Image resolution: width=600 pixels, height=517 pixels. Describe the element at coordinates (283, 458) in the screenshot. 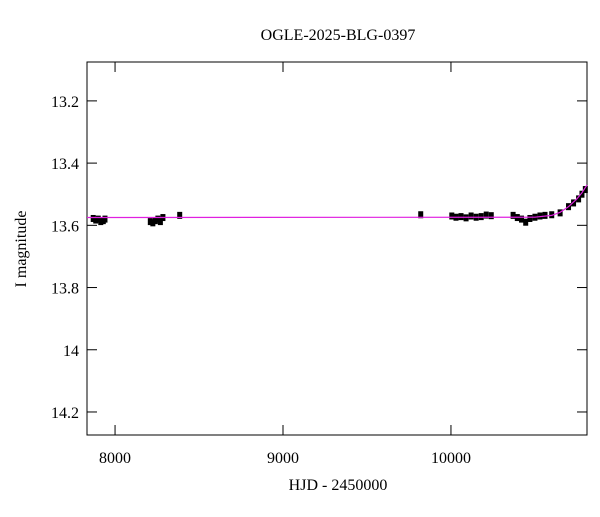

I see `x-tick-label: 9000` at that location.